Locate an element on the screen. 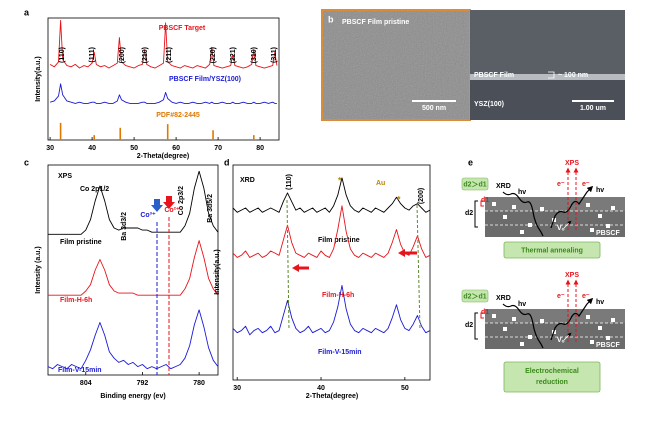 This screenshot has height=446, width=650. process-label: Thermal annealing is located at coordinates (552, 250).